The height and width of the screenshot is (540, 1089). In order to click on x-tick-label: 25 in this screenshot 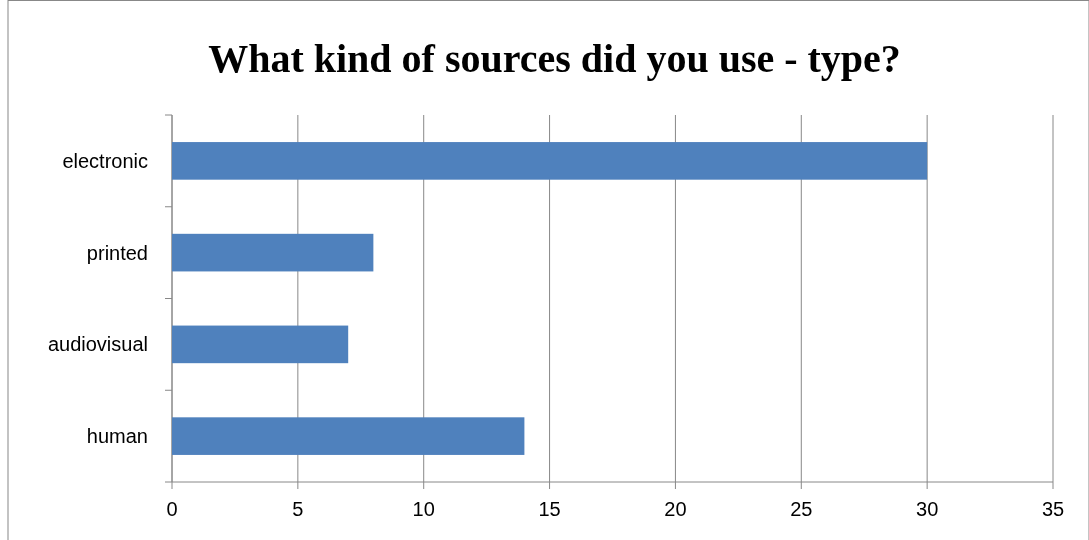, I will do `click(801, 509)`.